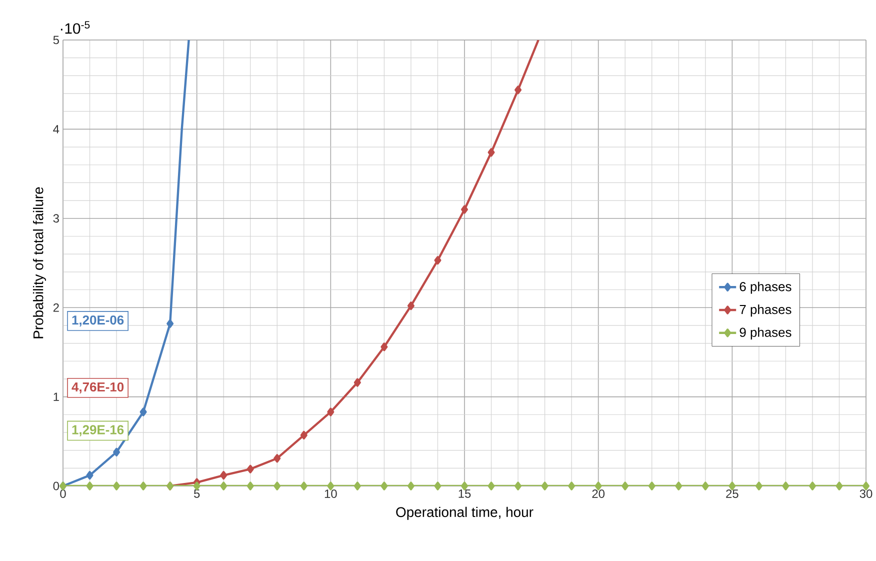 Image resolution: width=876 pixels, height=561 pixels. I want to click on x-tick-label: 30, so click(866, 494).